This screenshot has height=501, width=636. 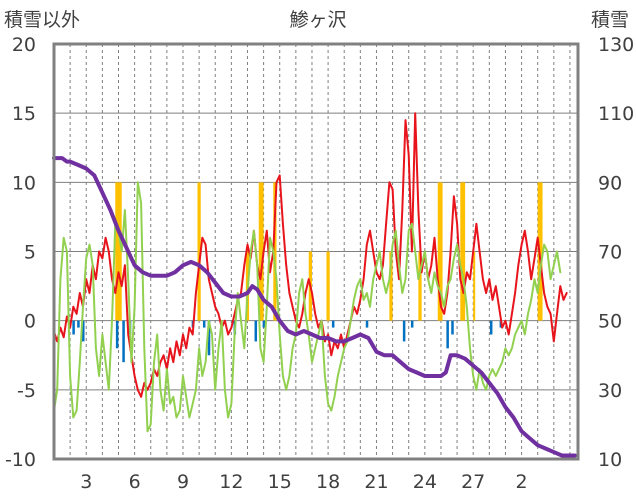 I want to click on right-axis-ticks: 130 110 90 70 50 30 10, so click(x=616, y=252).